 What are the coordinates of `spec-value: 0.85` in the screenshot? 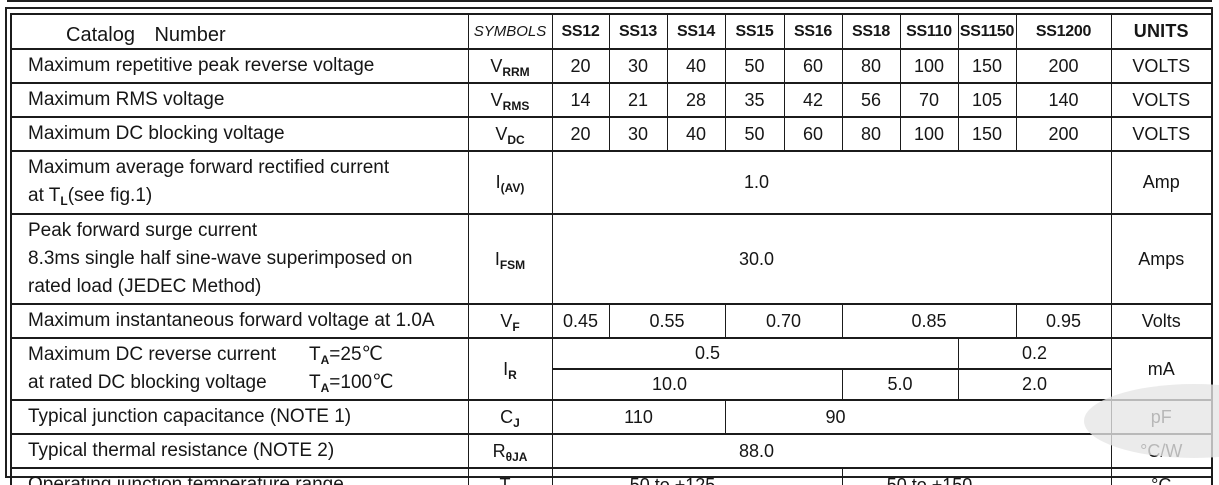 It's located at (929, 321).